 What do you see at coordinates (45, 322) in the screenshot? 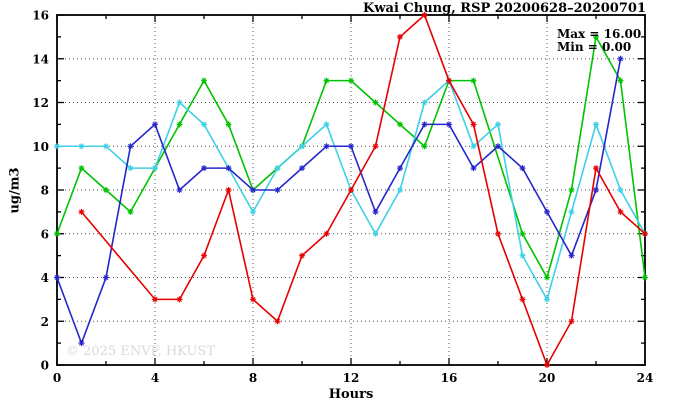
I see `svg-text: 2` at bounding box center [45, 322].